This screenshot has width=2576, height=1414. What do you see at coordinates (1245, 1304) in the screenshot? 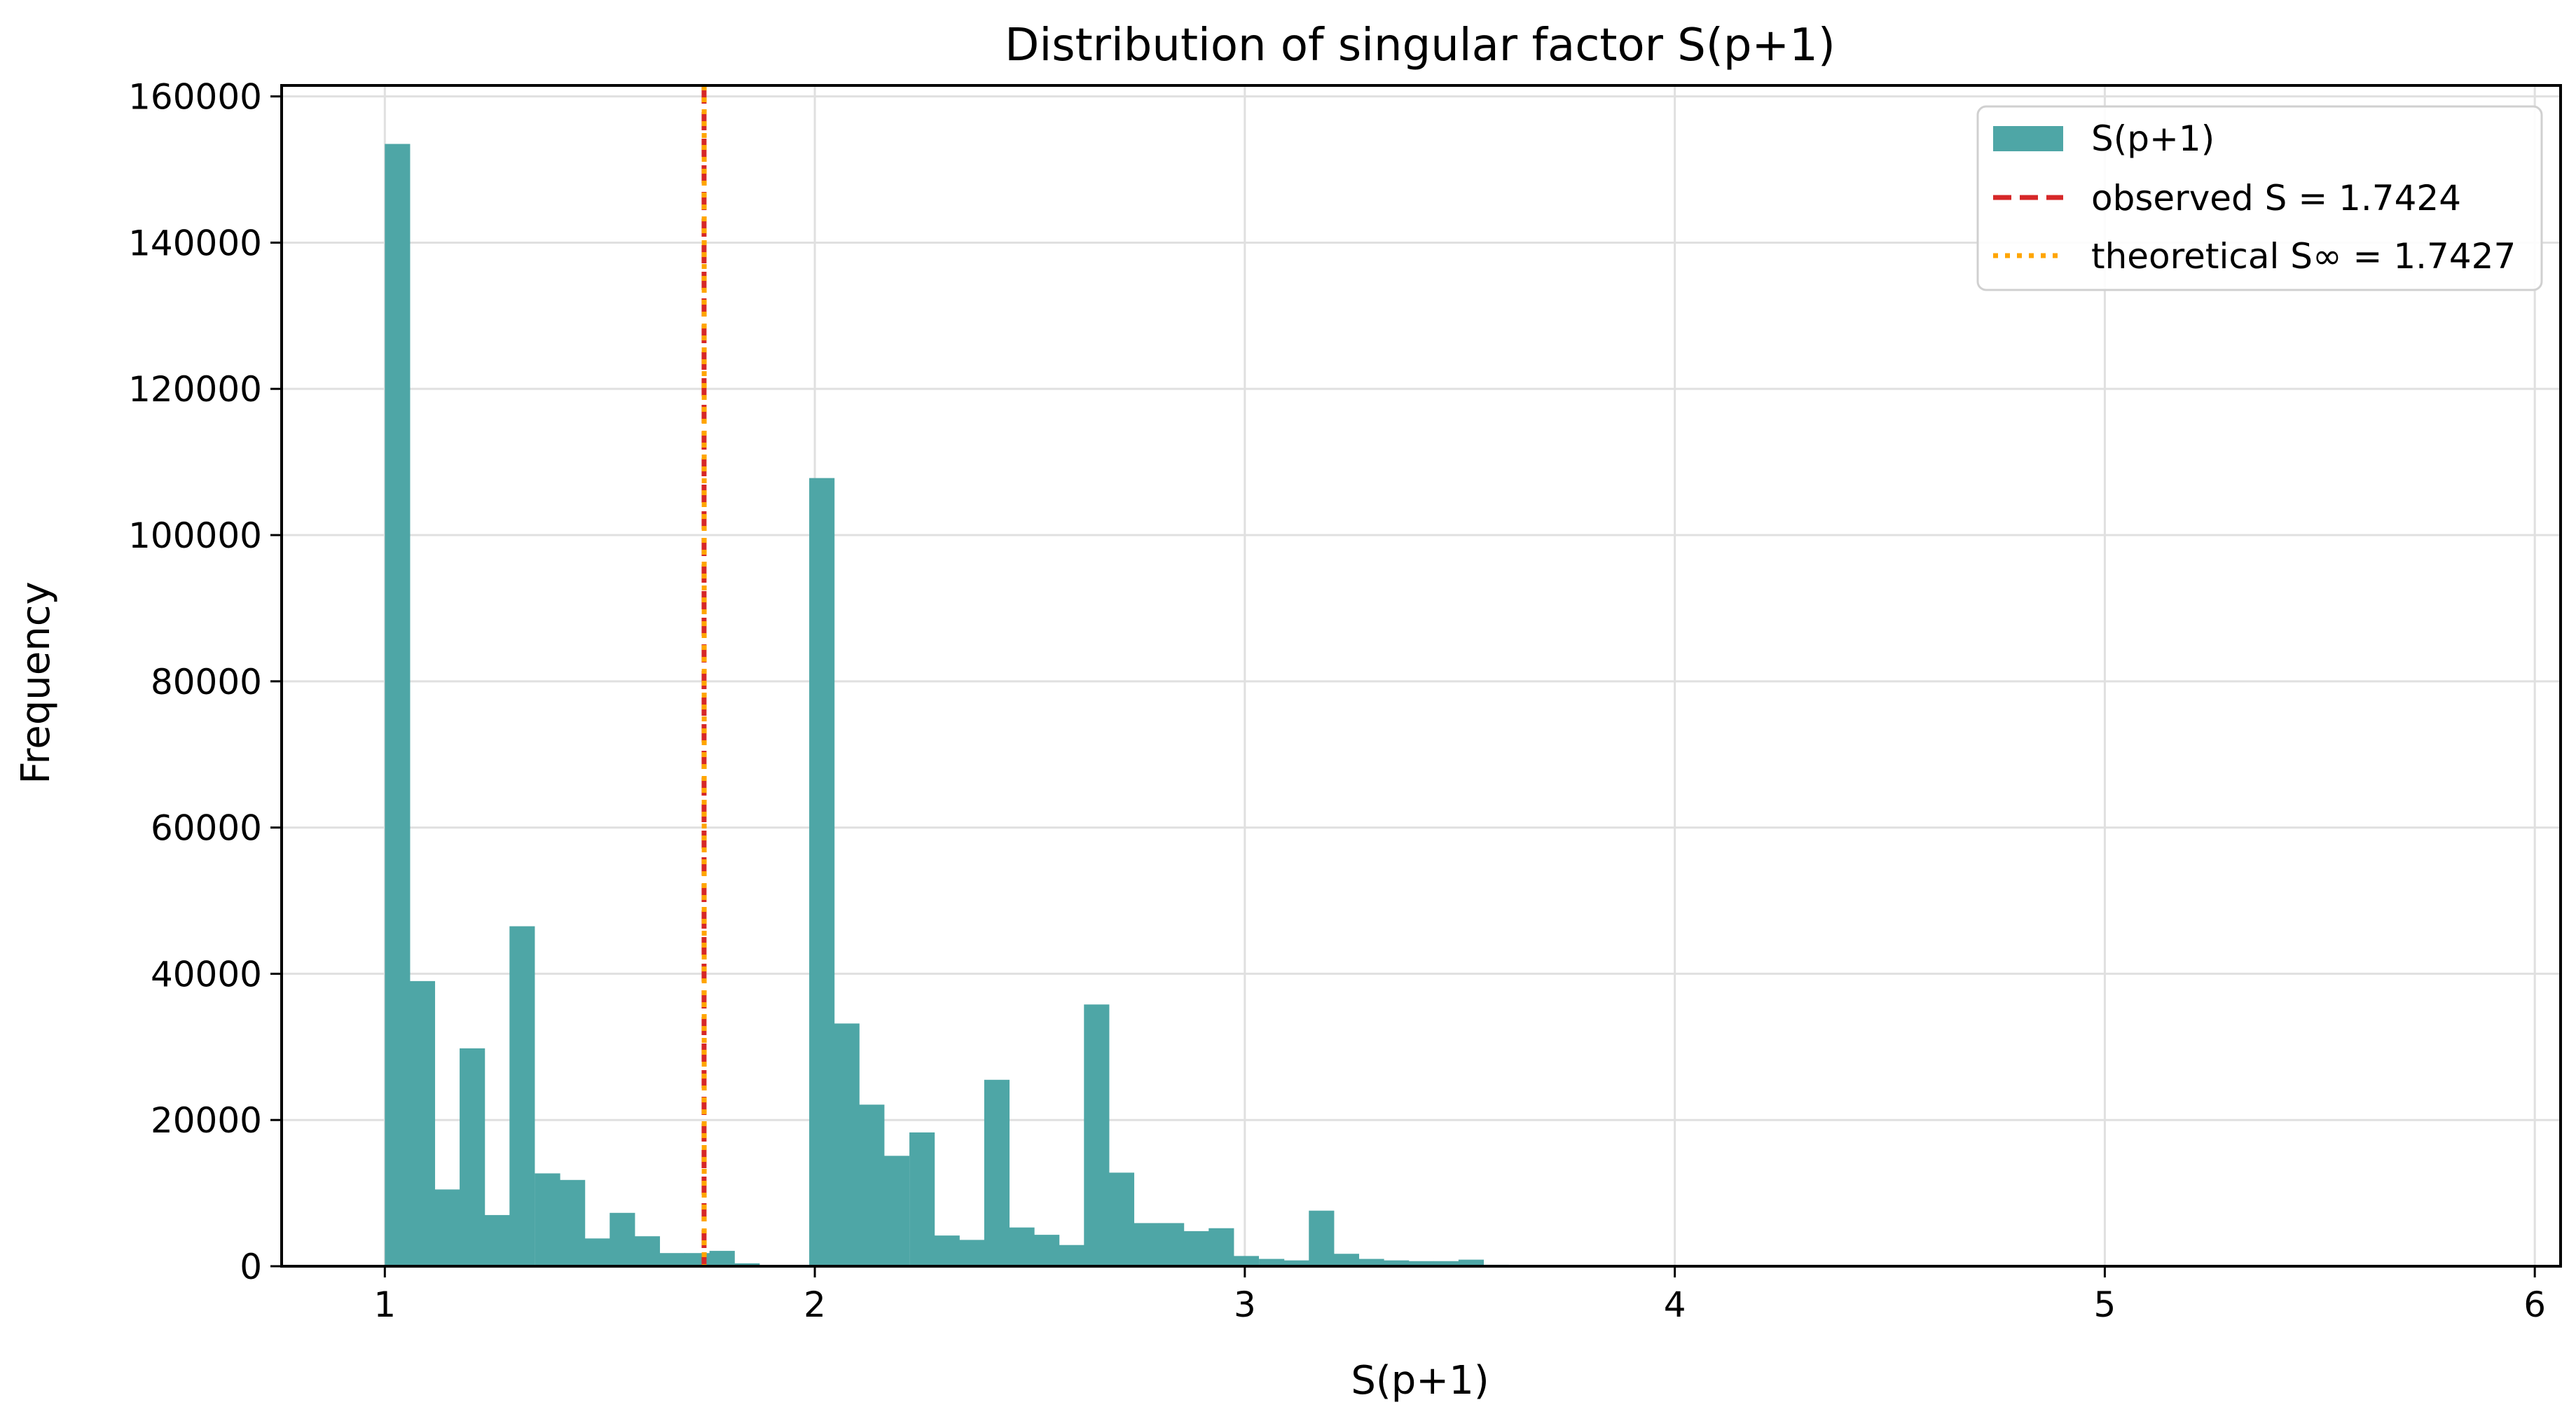
I see `x-tick-label: 3` at bounding box center [1245, 1304].